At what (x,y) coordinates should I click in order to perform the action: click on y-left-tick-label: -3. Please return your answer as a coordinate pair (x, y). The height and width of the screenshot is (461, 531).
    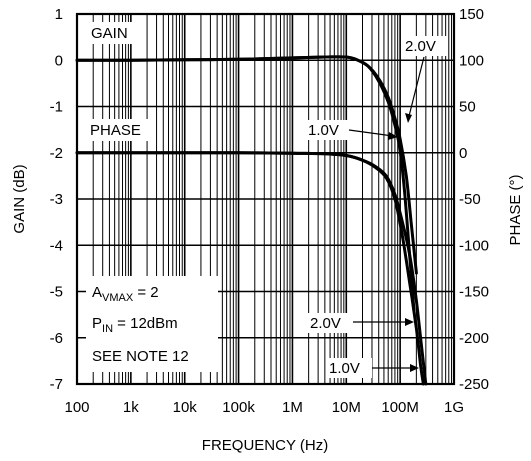
    Looking at the image, I should click on (56, 199).